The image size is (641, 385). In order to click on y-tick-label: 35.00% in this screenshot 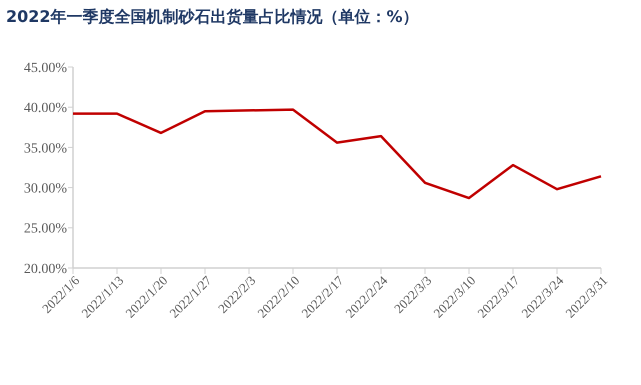, I will do `click(46, 148)`.